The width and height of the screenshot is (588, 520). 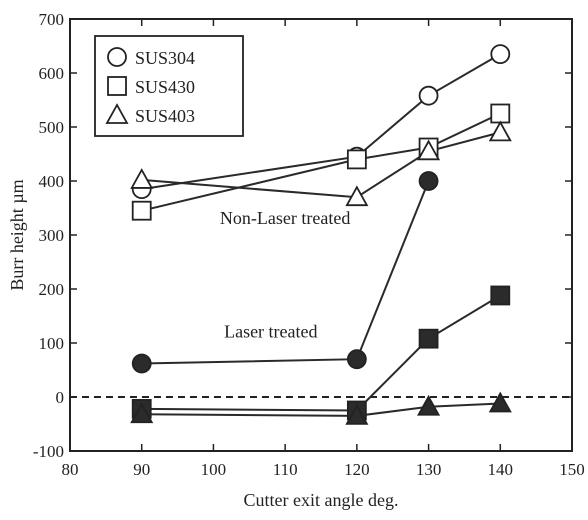 I want to click on y-tick-label: 400, so click(x=52, y=181).